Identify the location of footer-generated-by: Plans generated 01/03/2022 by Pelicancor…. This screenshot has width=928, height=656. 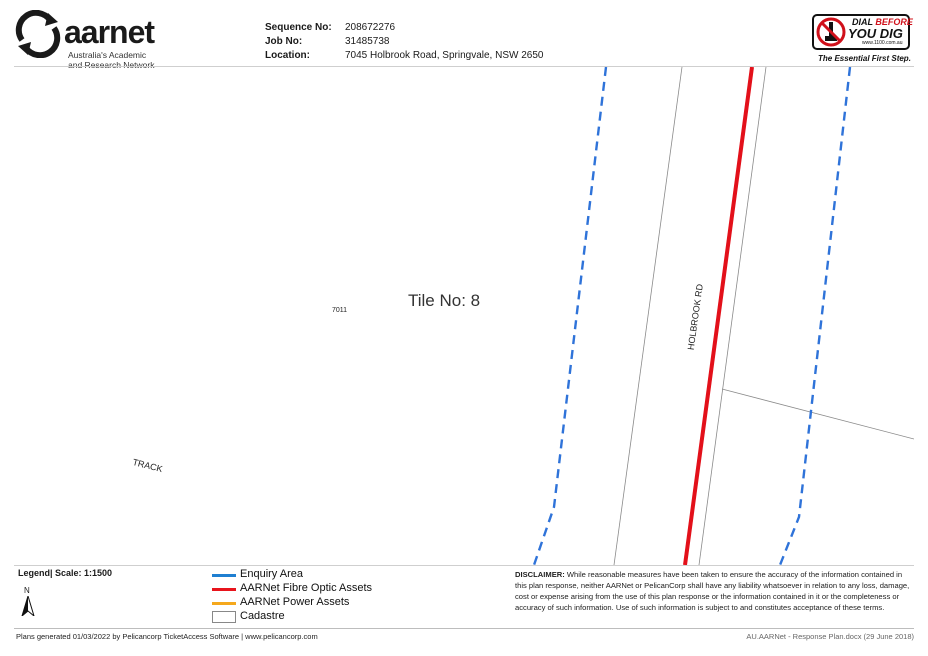
(167, 636).